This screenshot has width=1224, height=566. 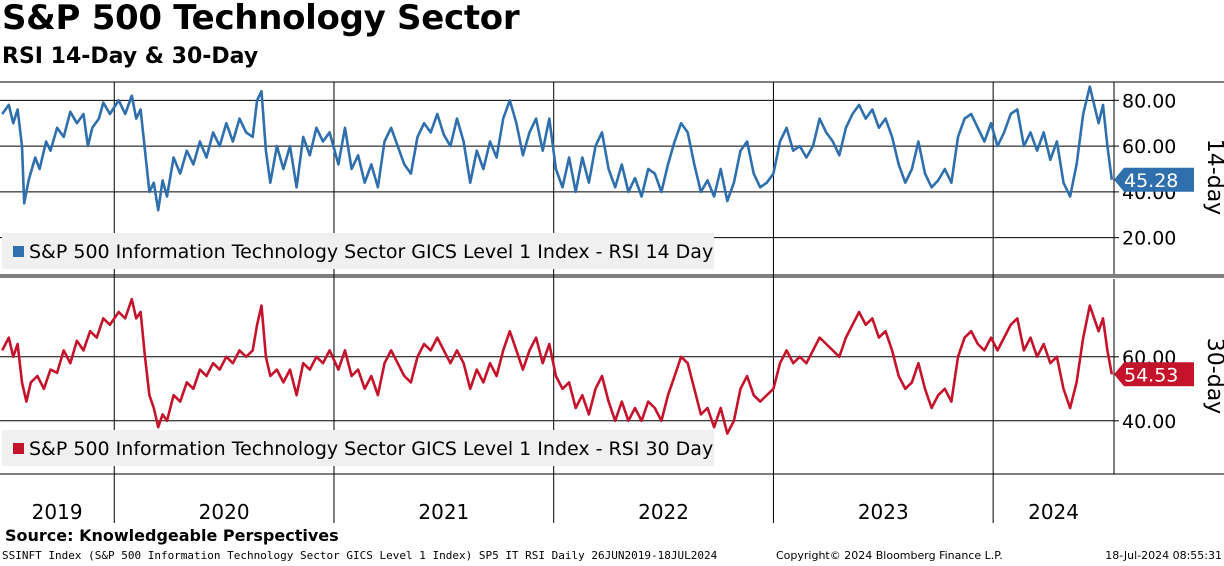 What do you see at coordinates (1151, 181) in the screenshot?
I see `rsi14-last-value-label: 45.28` at bounding box center [1151, 181].